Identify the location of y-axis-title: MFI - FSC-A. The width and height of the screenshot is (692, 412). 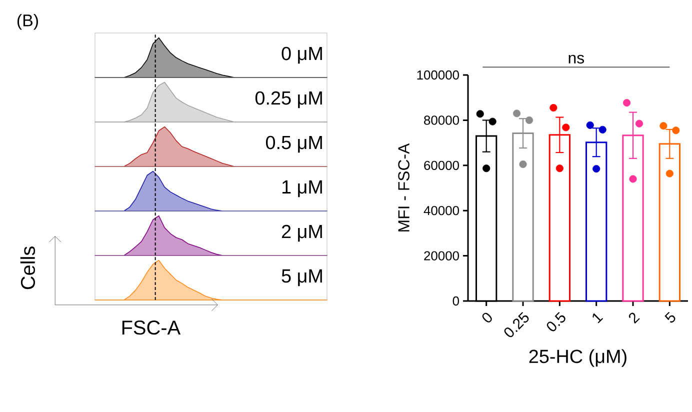
(404, 187).